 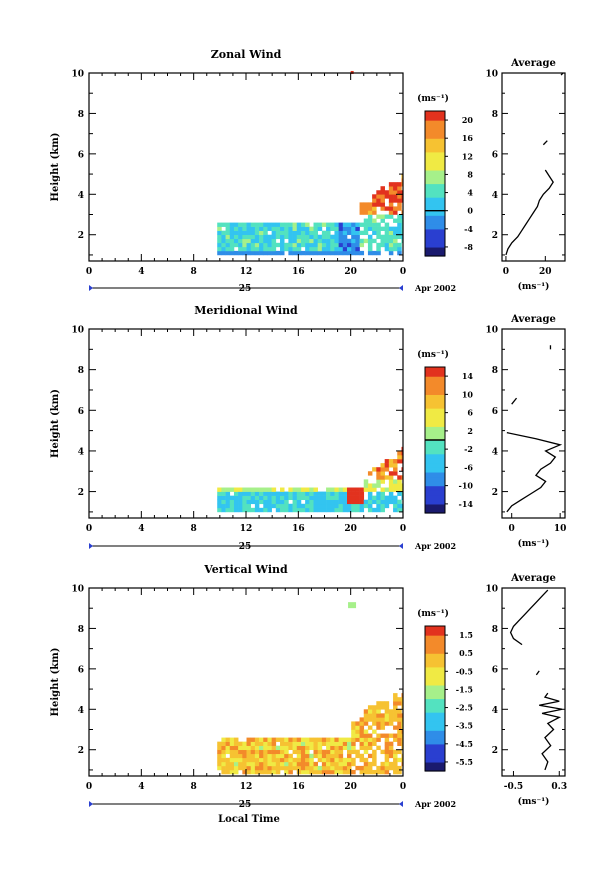 I want to click on x-tick-label: 16, so click(x=298, y=272).